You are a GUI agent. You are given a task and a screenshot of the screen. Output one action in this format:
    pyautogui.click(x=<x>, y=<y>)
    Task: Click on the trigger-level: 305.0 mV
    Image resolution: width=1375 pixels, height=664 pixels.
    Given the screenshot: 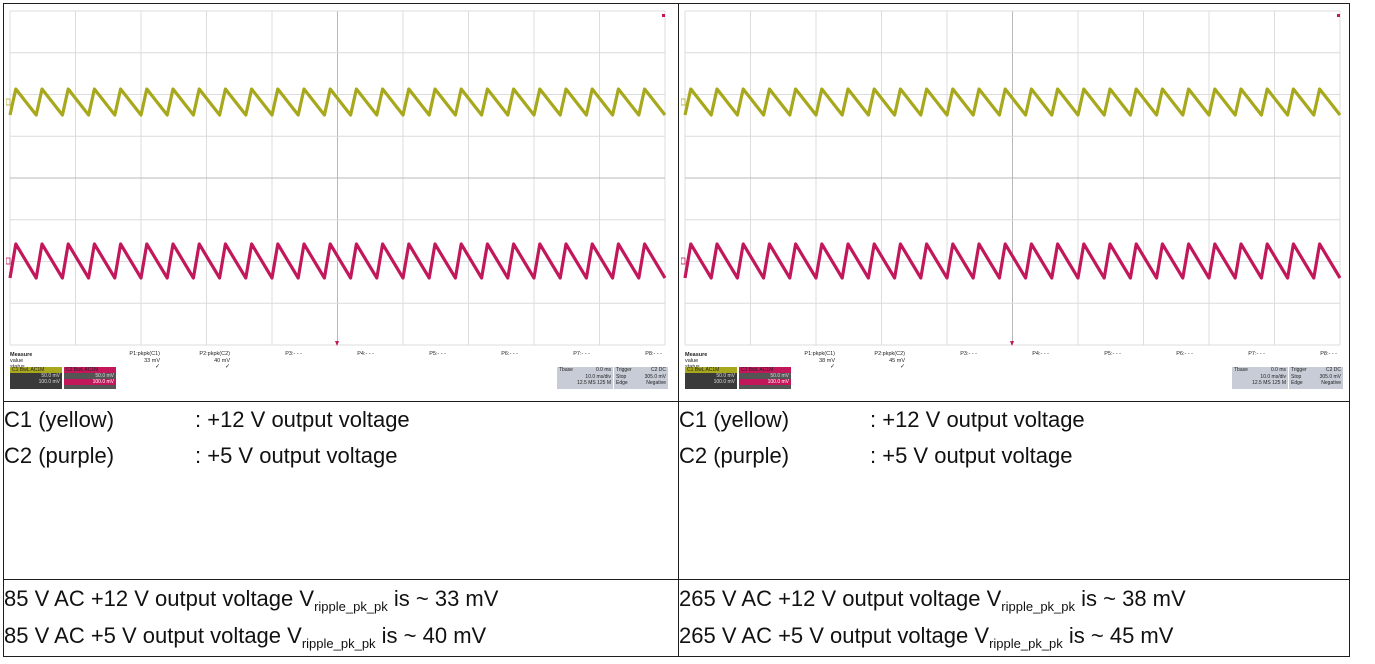 What is the action you would take?
    pyautogui.click(x=655, y=376)
    